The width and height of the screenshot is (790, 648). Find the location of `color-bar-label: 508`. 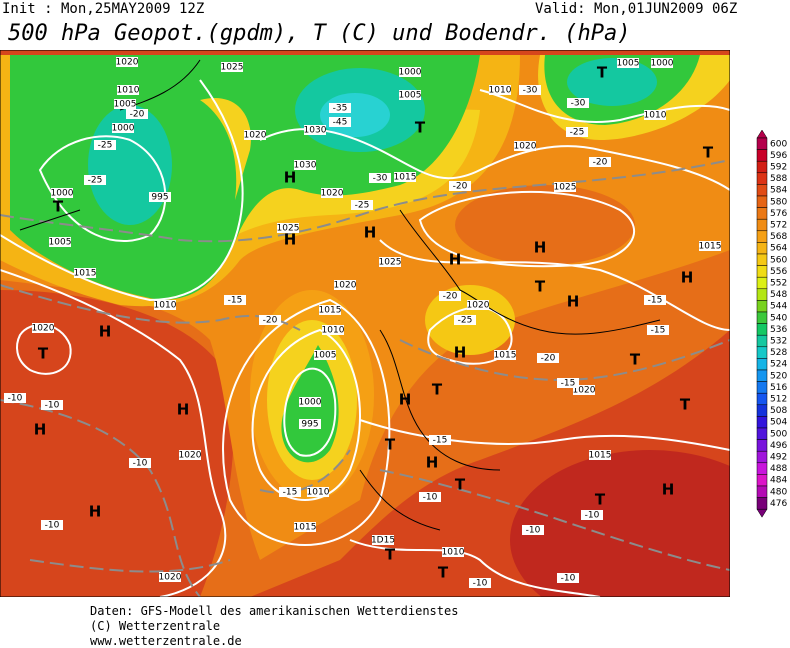

color-bar-label: 508 is located at coordinates (778, 411).